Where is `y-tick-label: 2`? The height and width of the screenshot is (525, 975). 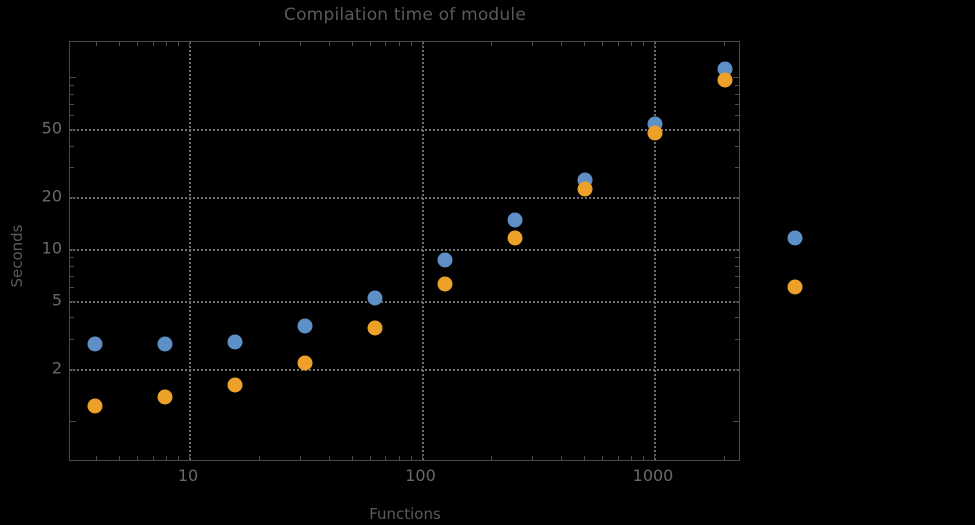 y-tick-label: 2 is located at coordinates (56, 368).